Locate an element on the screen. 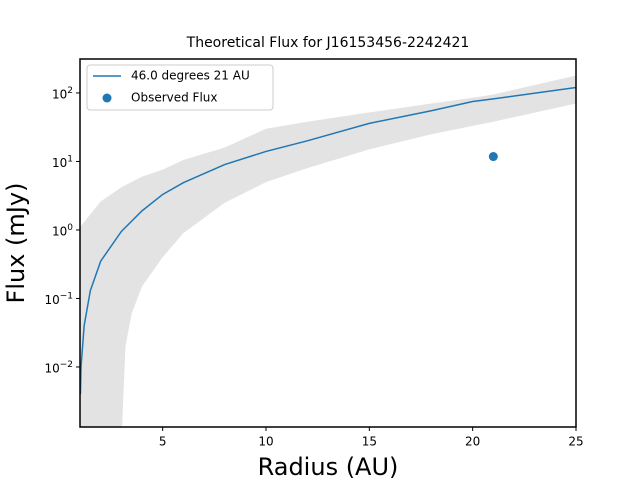  y-tick-label: 10⁰ is located at coordinates (62, 230).